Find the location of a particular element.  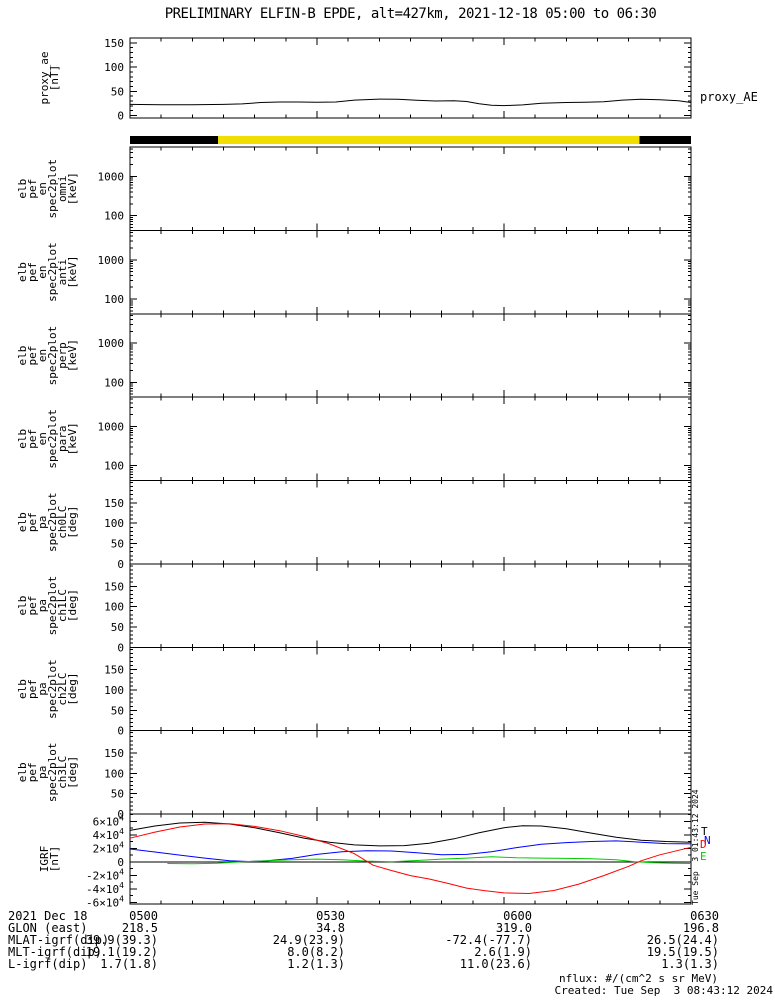

y-axis-label-word: IGRF is located at coordinates (44, 859).